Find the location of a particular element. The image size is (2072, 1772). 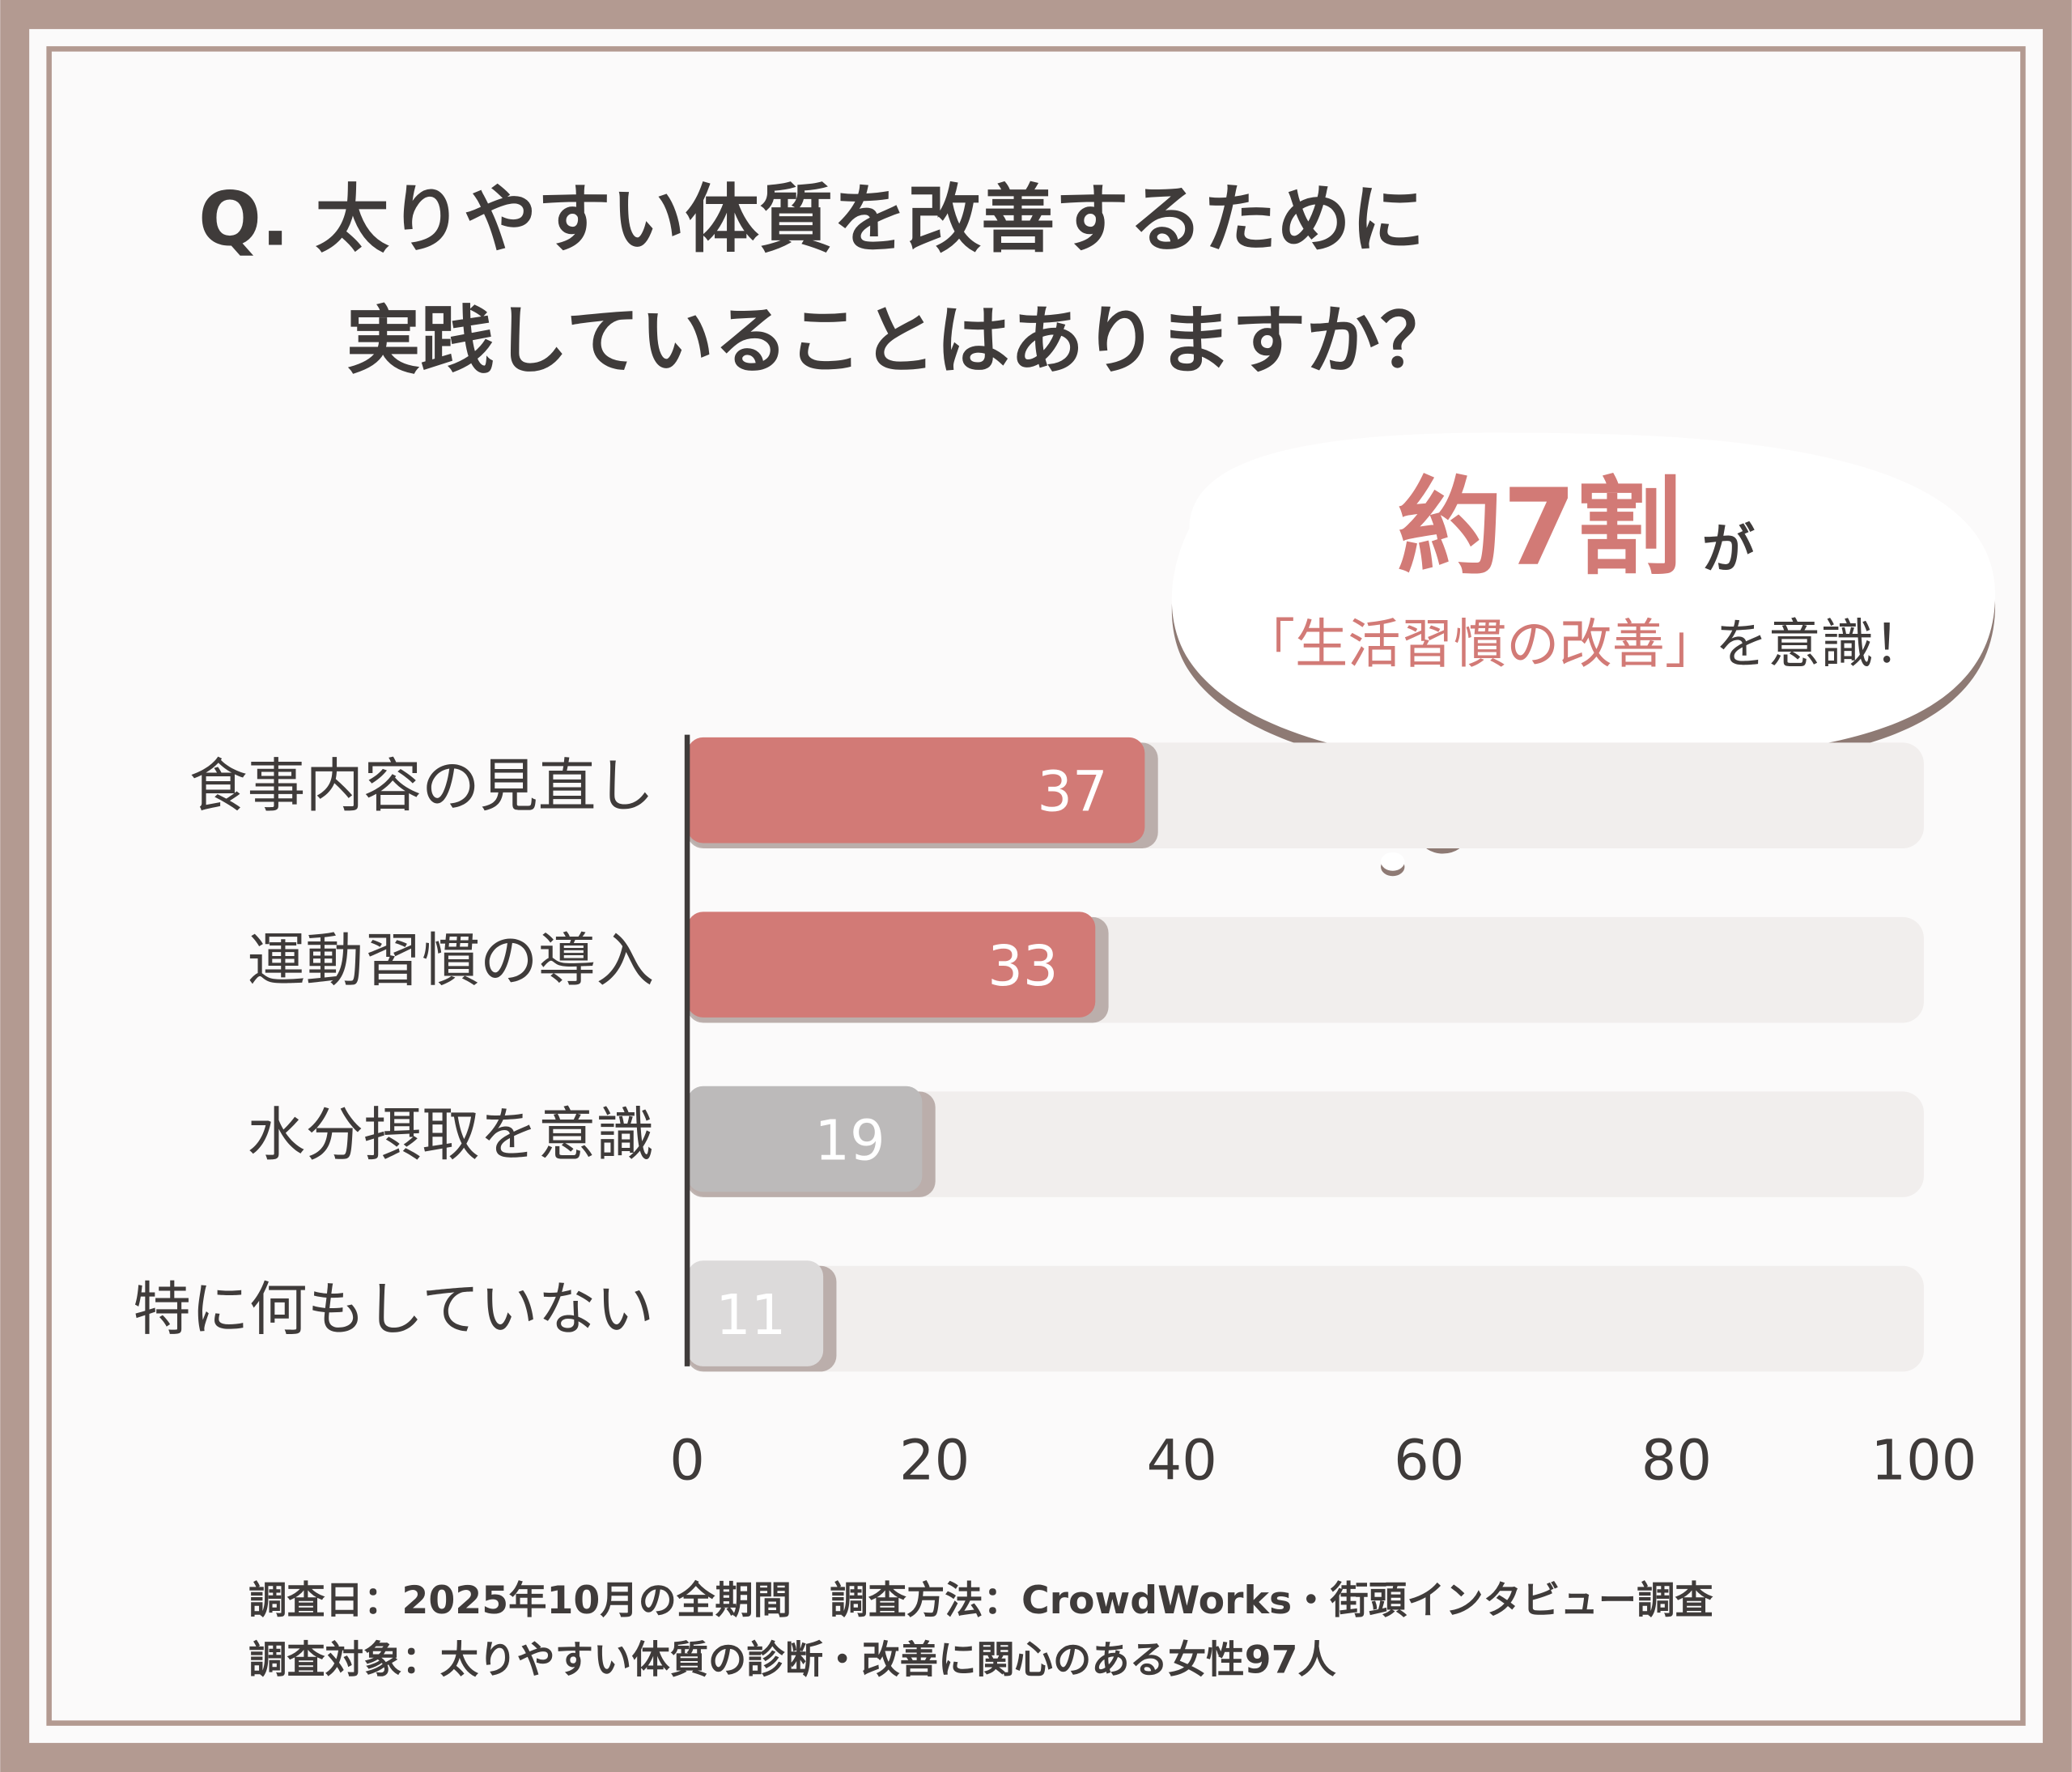

y-tick-label: 特に何もしていない is located at coordinates (393, 1309).